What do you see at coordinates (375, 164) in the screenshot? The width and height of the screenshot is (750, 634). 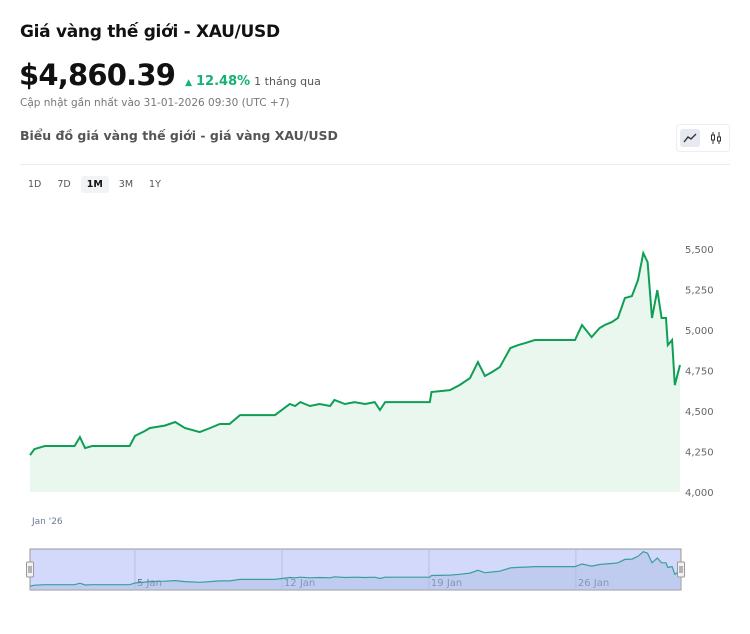 I see `divider` at bounding box center [375, 164].